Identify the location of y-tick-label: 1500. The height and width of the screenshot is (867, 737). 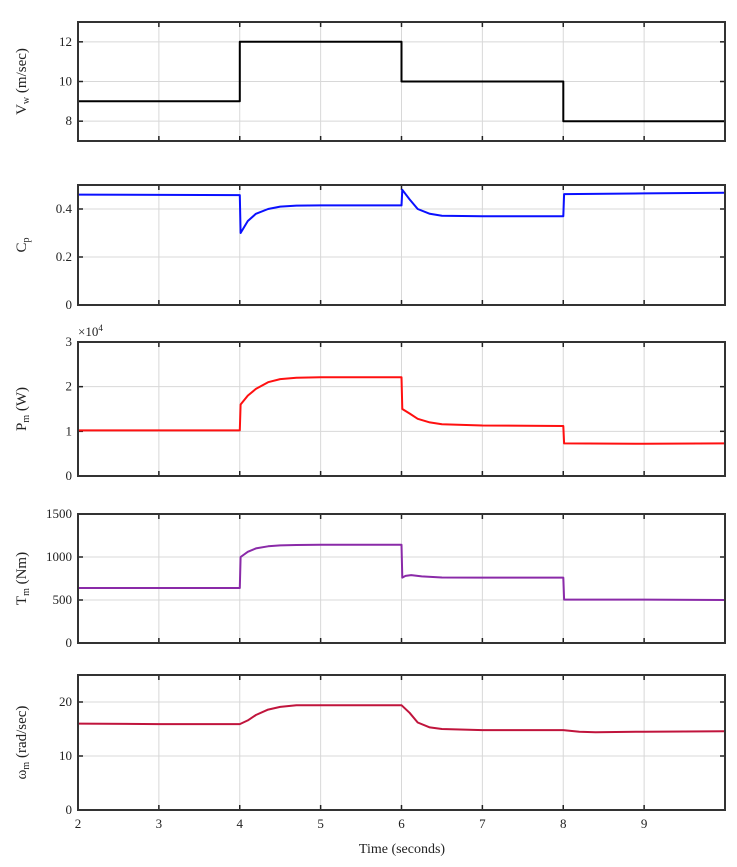
(59, 513).